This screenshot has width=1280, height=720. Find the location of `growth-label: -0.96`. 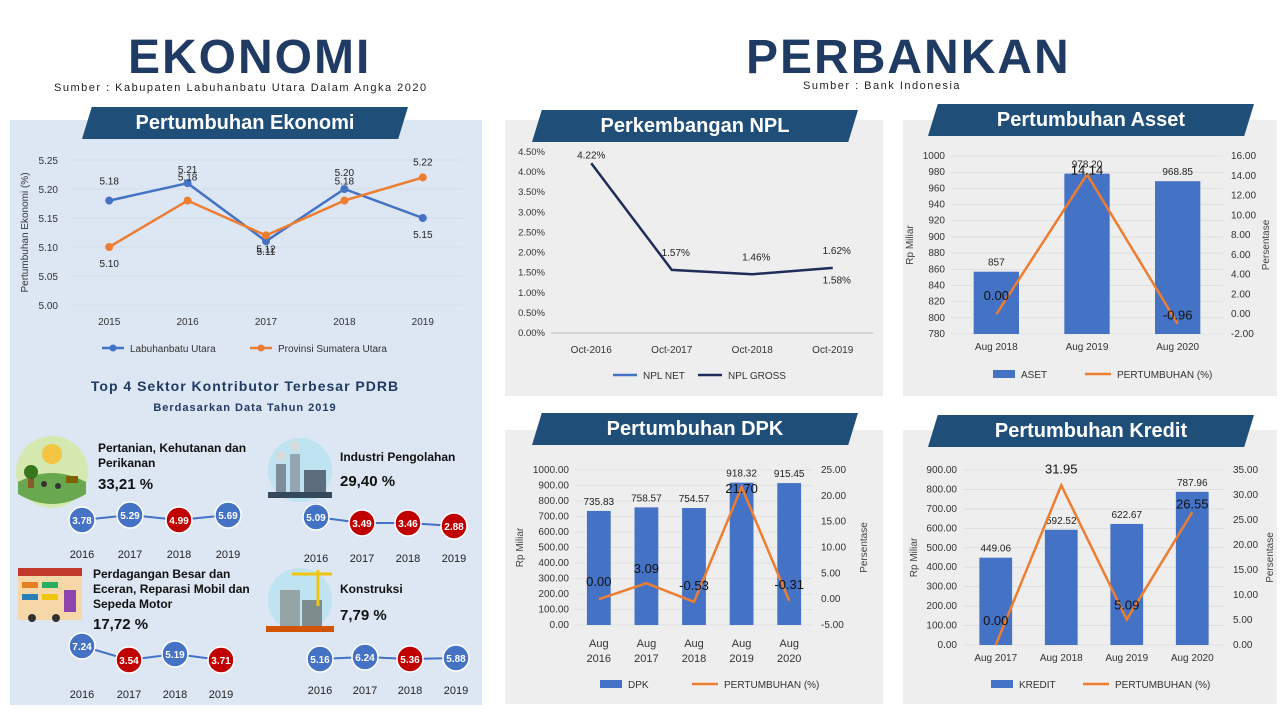

growth-label: -0.96 is located at coordinates (1178, 315).